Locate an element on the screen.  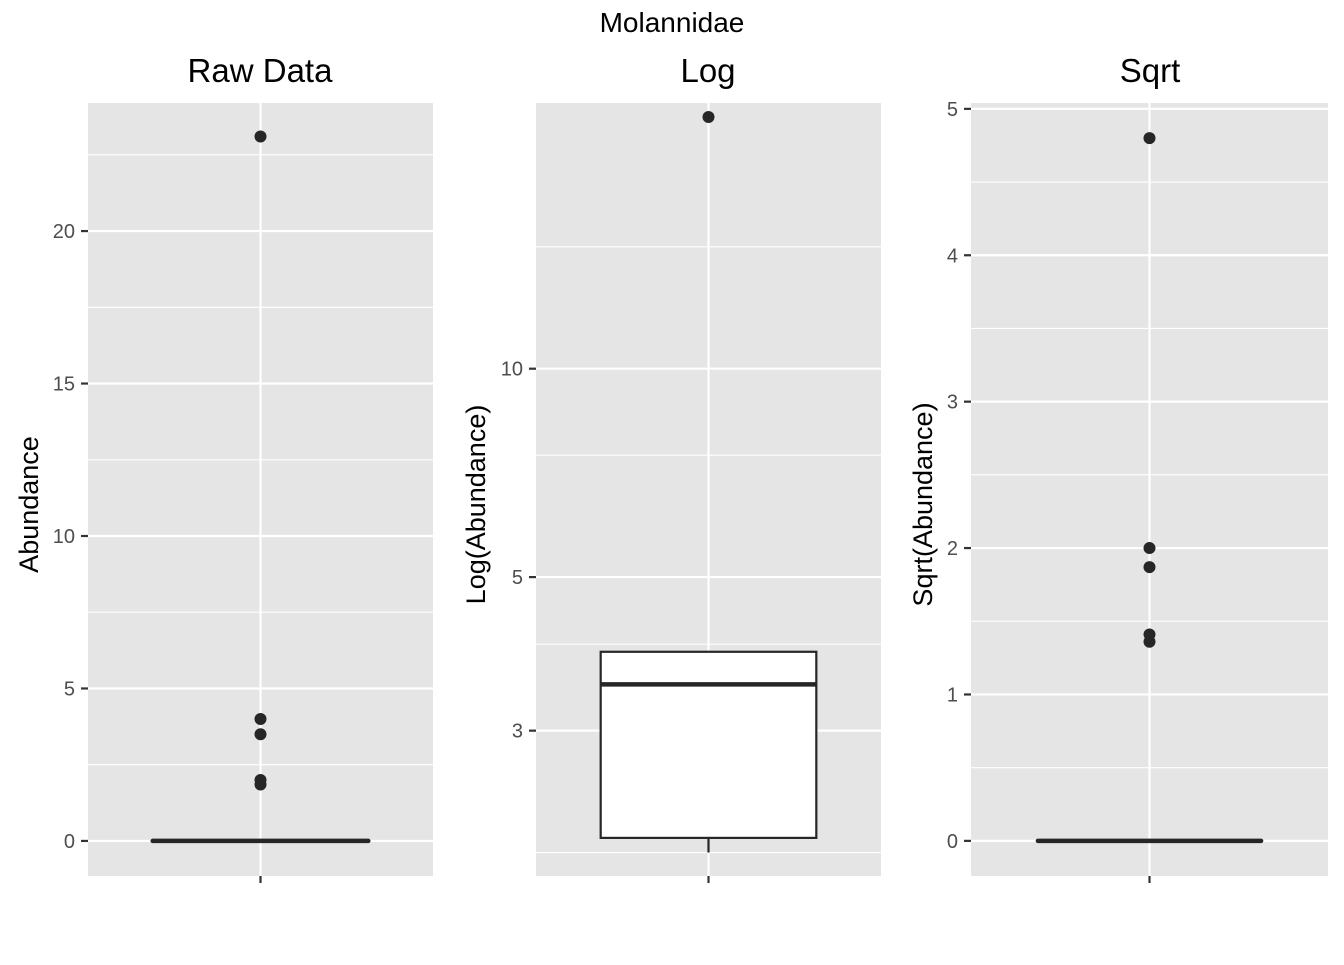
y-tick-label: 15 is located at coordinates (64, 385).